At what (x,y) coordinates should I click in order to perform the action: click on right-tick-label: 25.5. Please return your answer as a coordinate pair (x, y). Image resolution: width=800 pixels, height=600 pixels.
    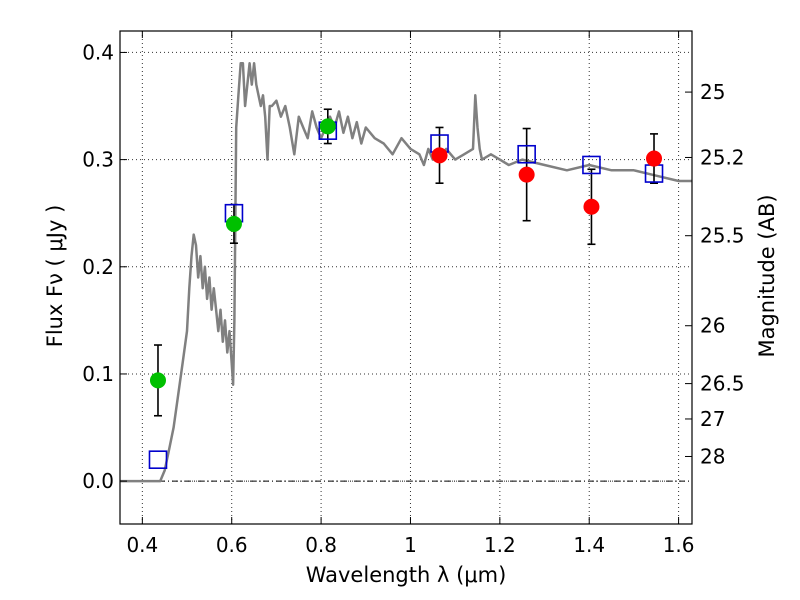
    Looking at the image, I should click on (722, 236).